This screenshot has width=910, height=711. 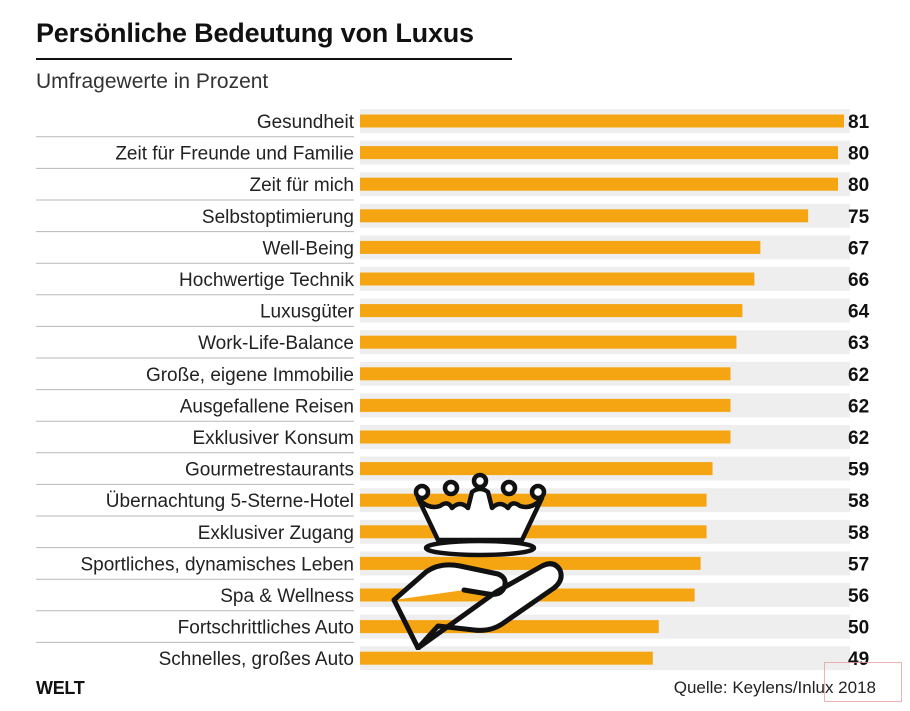 What do you see at coordinates (859, 217) in the screenshot?
I see `value-label: 75` at bounding box center [859, 217].